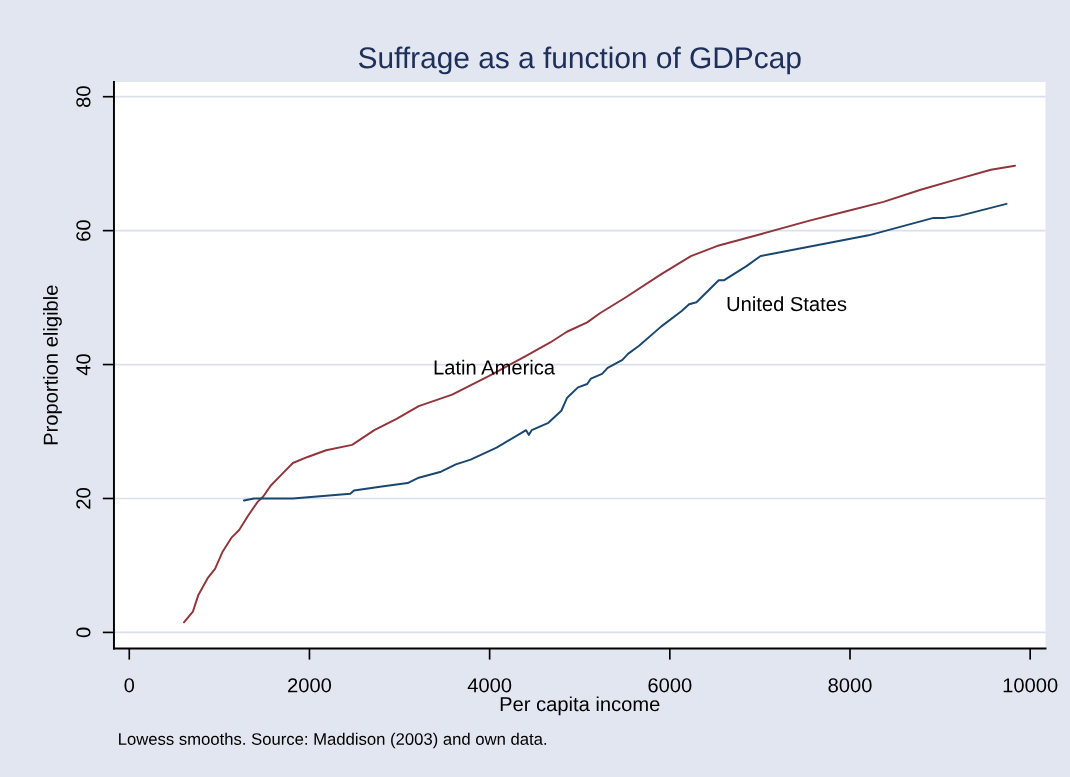 The height and width of the screenshot is (777, 1070). I want to click on x-tick-label: 4000, so click(489, 685).